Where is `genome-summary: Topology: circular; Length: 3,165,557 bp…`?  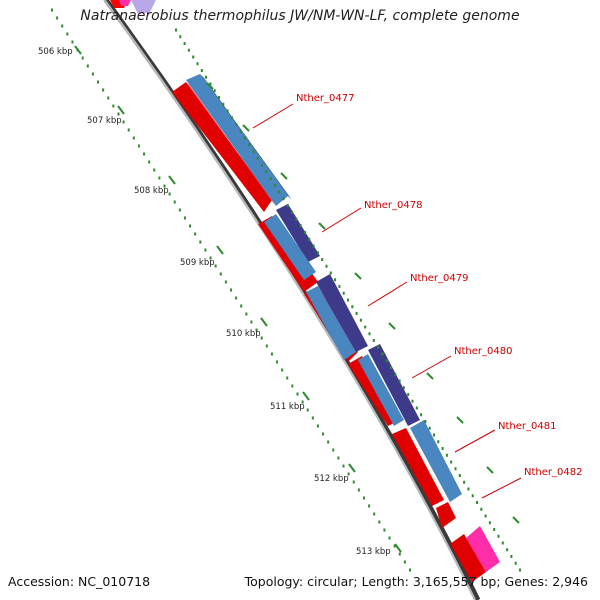
genome-summary: Topology: circular; Length: 3,165,557 bp… is located at coordinates (416, 581).